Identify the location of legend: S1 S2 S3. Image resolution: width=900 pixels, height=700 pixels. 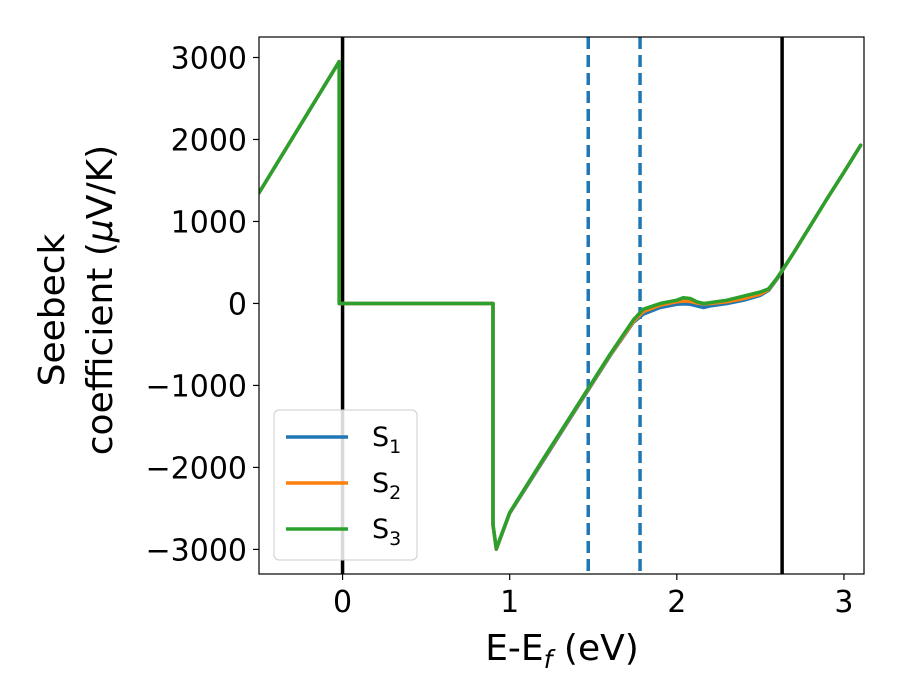
(345, 485).